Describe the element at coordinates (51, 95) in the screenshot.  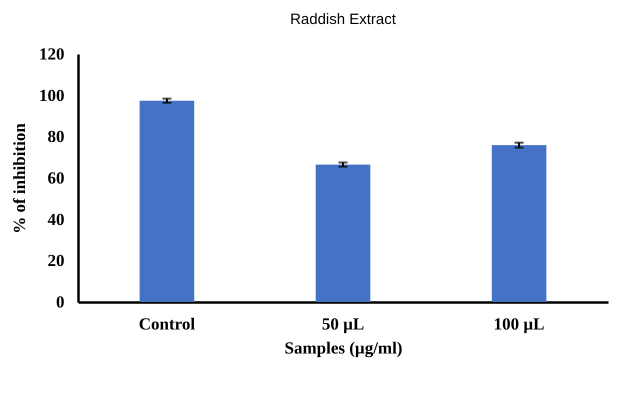
I see `y-tick-label: 100` at that location.